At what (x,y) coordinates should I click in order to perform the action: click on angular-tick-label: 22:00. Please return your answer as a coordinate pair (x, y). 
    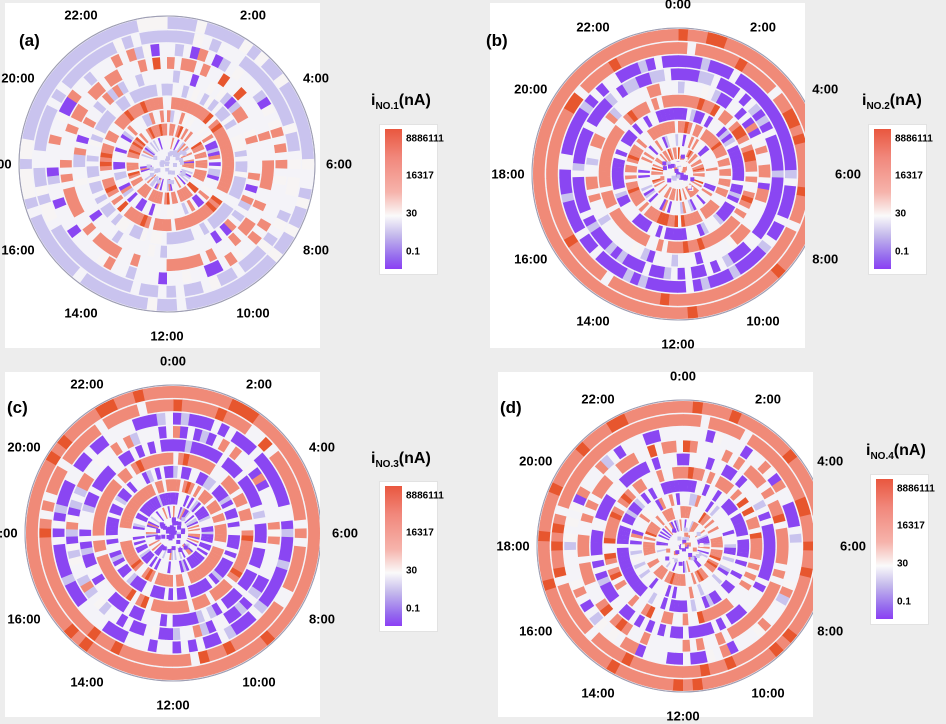
    Looking at the image, I should click on (86, 384).